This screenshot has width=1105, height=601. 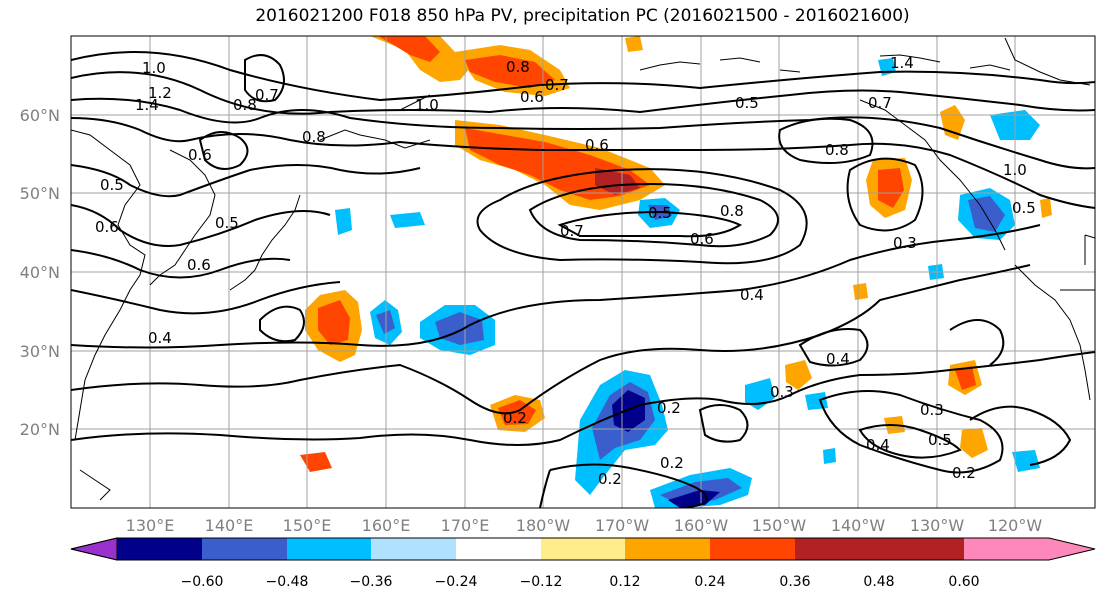 What do you see at coordinates (160, 93) in the screenshot?
I see `contour-label: 1.2` at bounding box center [160, 93].